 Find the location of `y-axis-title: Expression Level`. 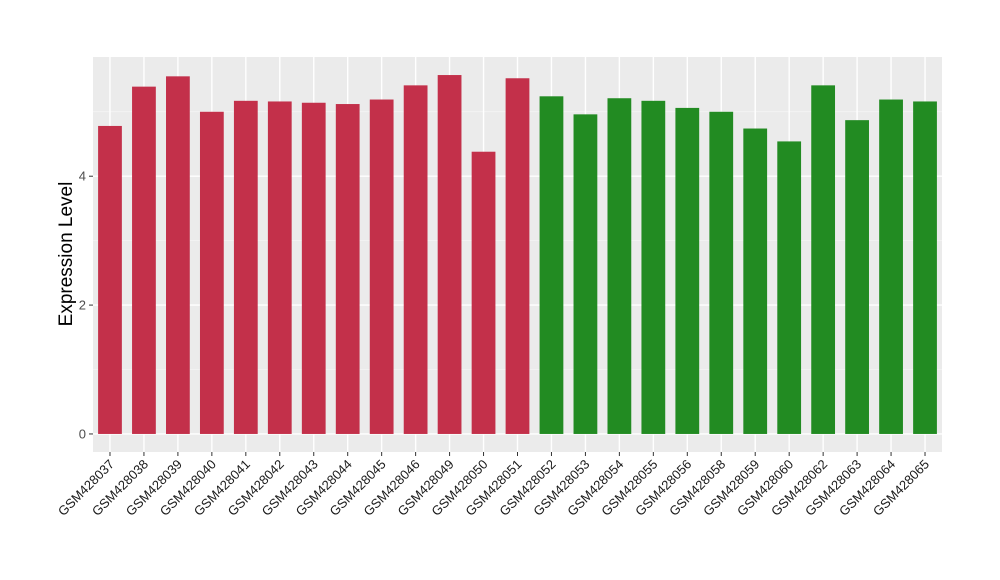

y-axis-title: Expression Level is located at coordinates (66, 254).